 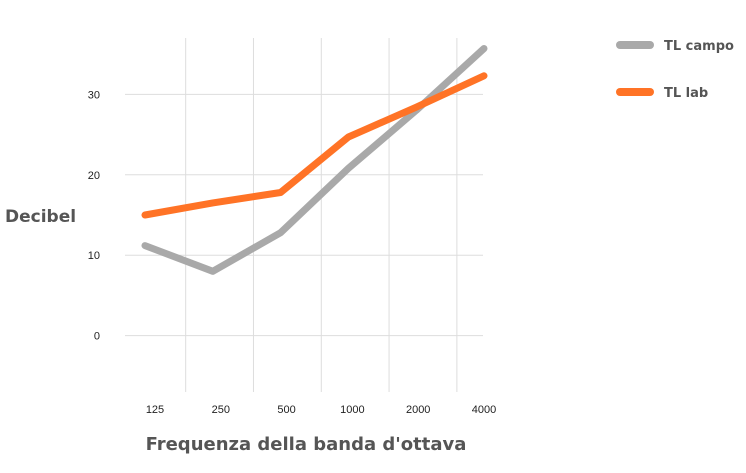 What do you see at coordinates (94, 95) in the screenshot?
I see `y-tick-label: 30` at bounding box center [94, 95].